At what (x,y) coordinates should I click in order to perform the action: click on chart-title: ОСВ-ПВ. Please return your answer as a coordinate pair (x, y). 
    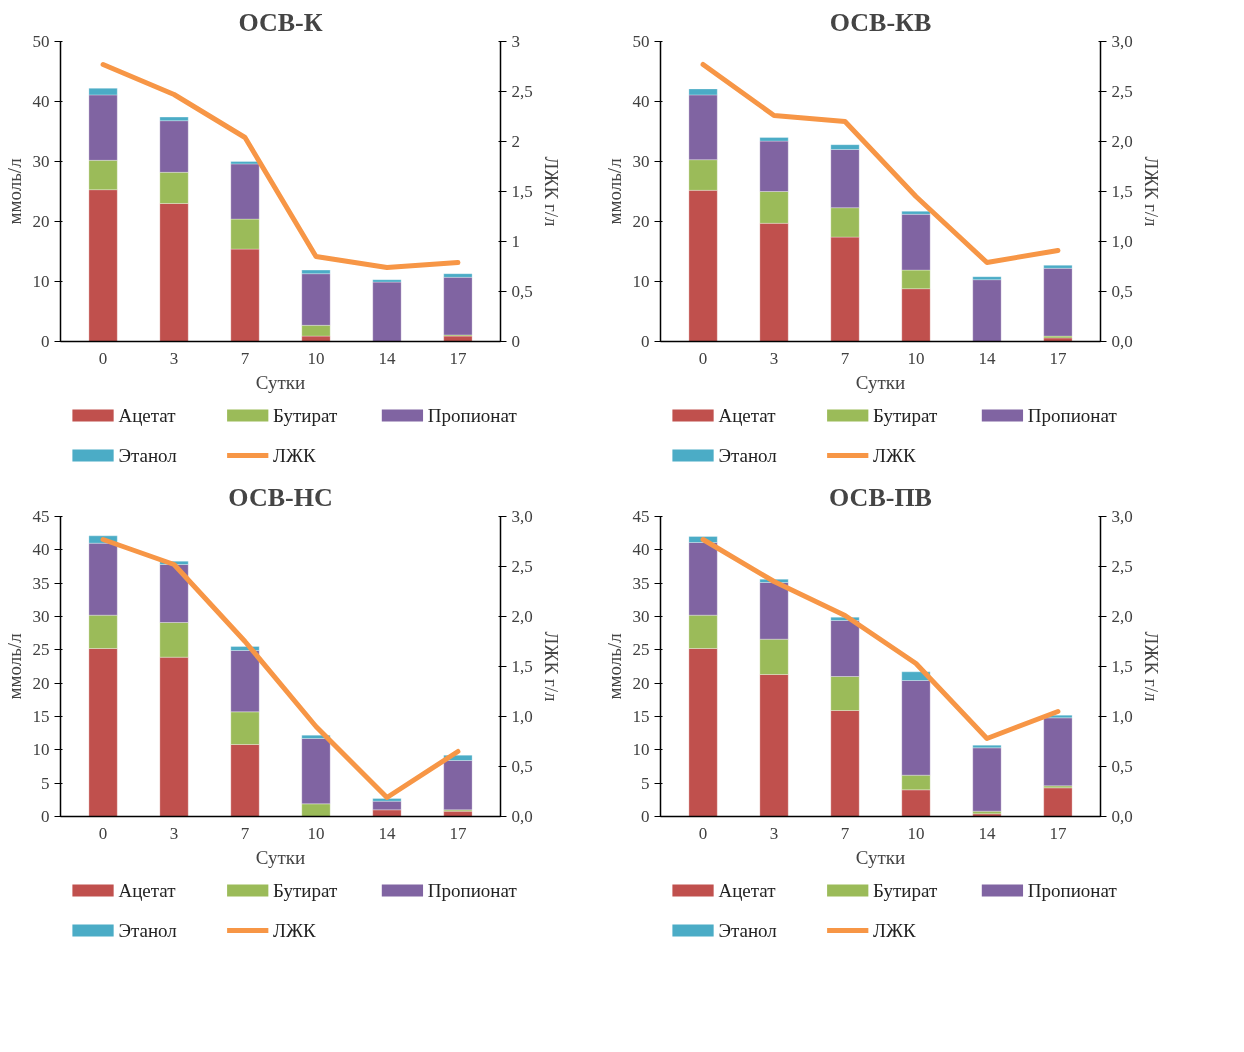
    Looking at the image, I should click on (880, 497).